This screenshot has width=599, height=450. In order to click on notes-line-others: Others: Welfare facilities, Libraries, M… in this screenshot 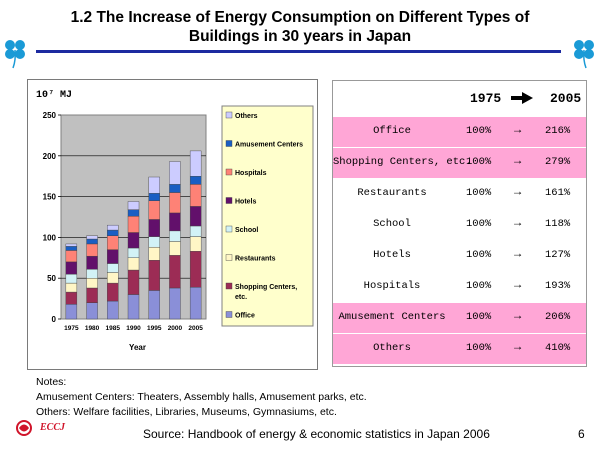, I will do `click(186, 412)`.